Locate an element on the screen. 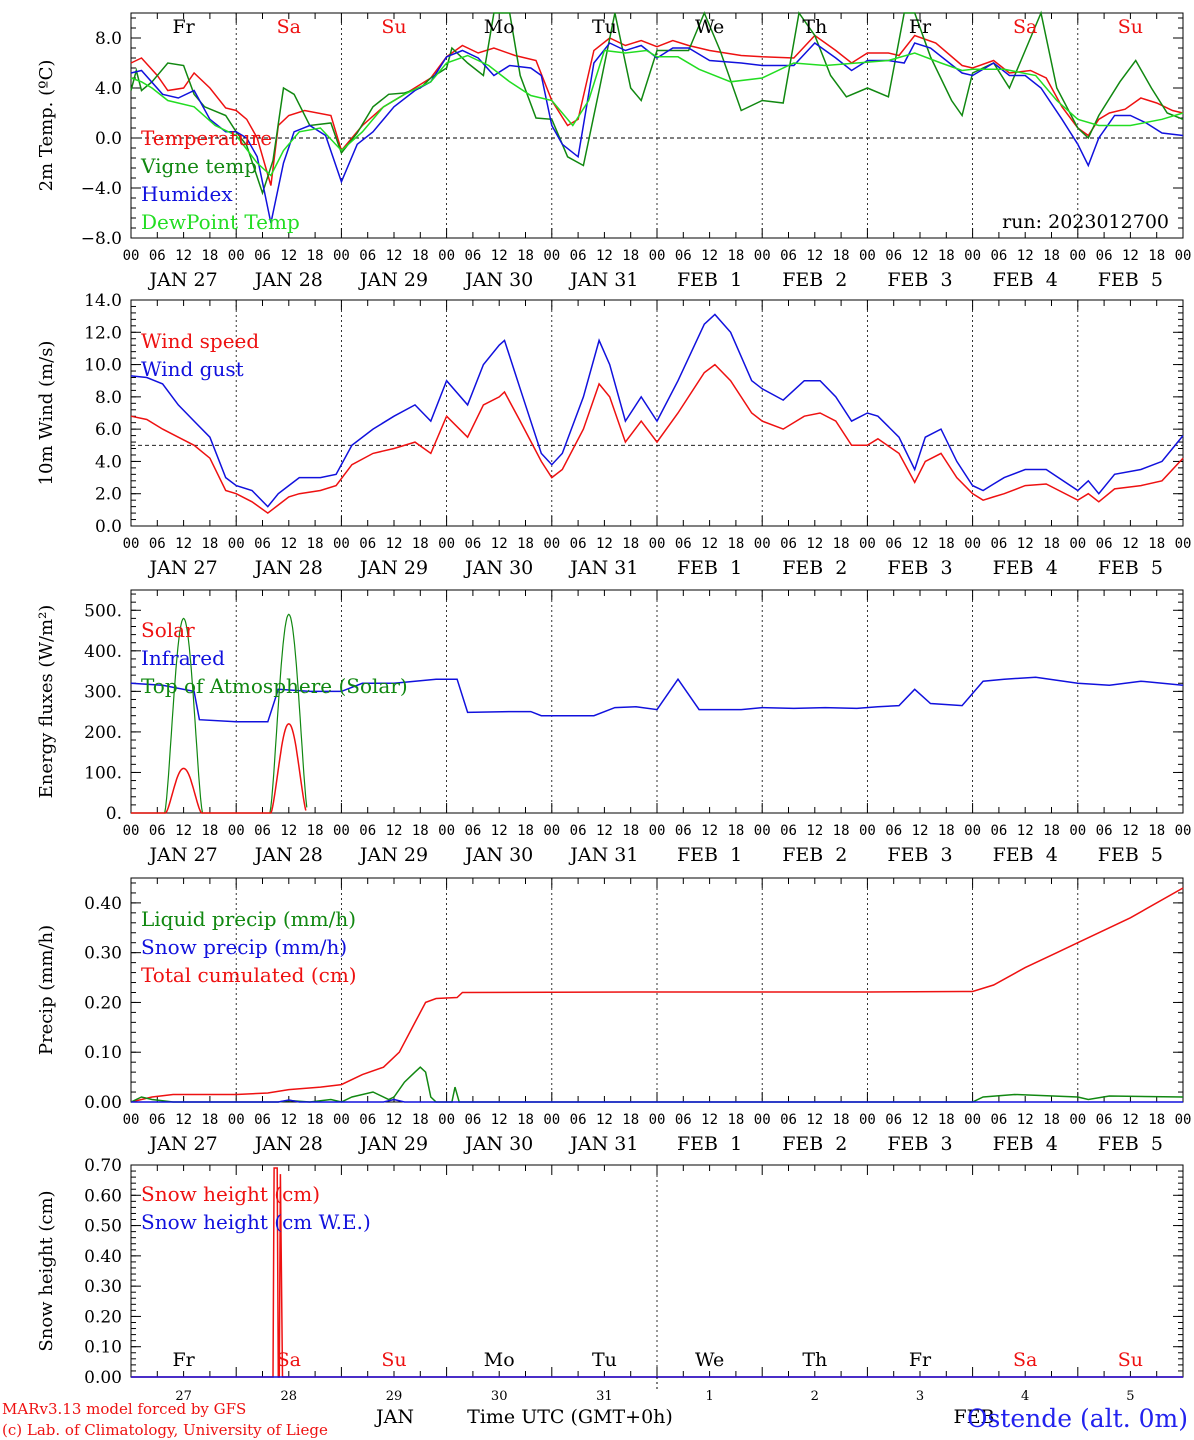 This screenshot has height=1440, width=1194. y-tick-label: 2.0 is located at coordinates (108, 495).